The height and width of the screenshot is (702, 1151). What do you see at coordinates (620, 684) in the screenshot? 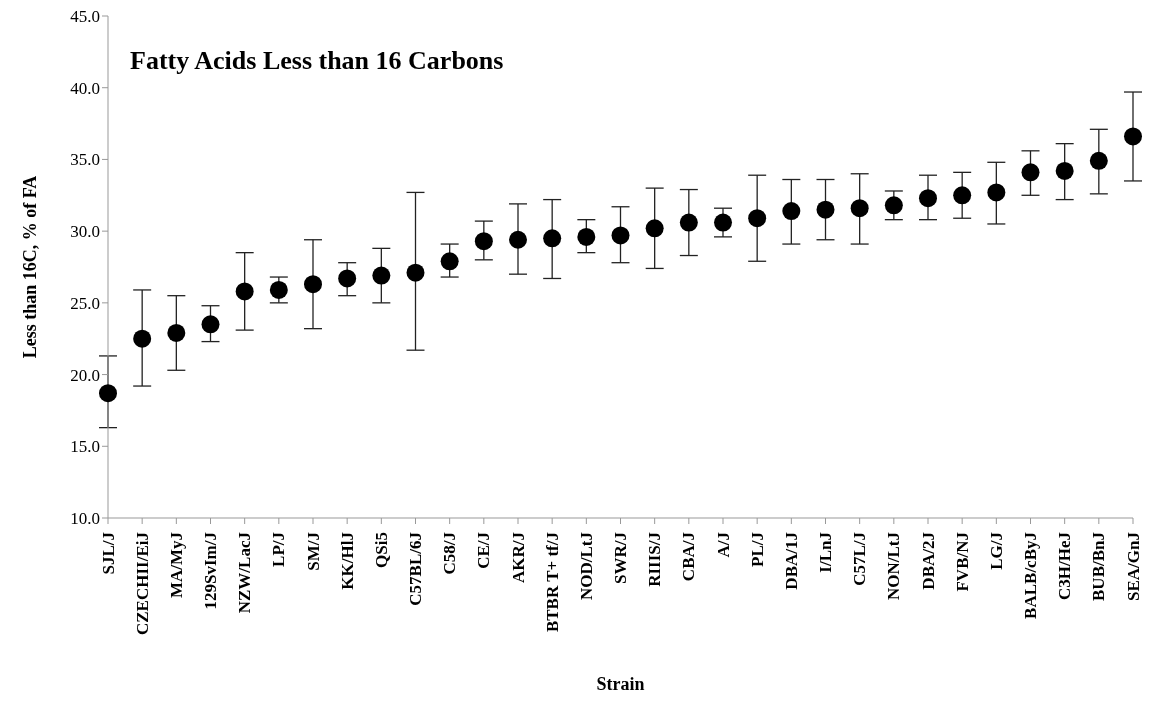
I see `x-axis-title: Strain` at bounding box center [620, 684].